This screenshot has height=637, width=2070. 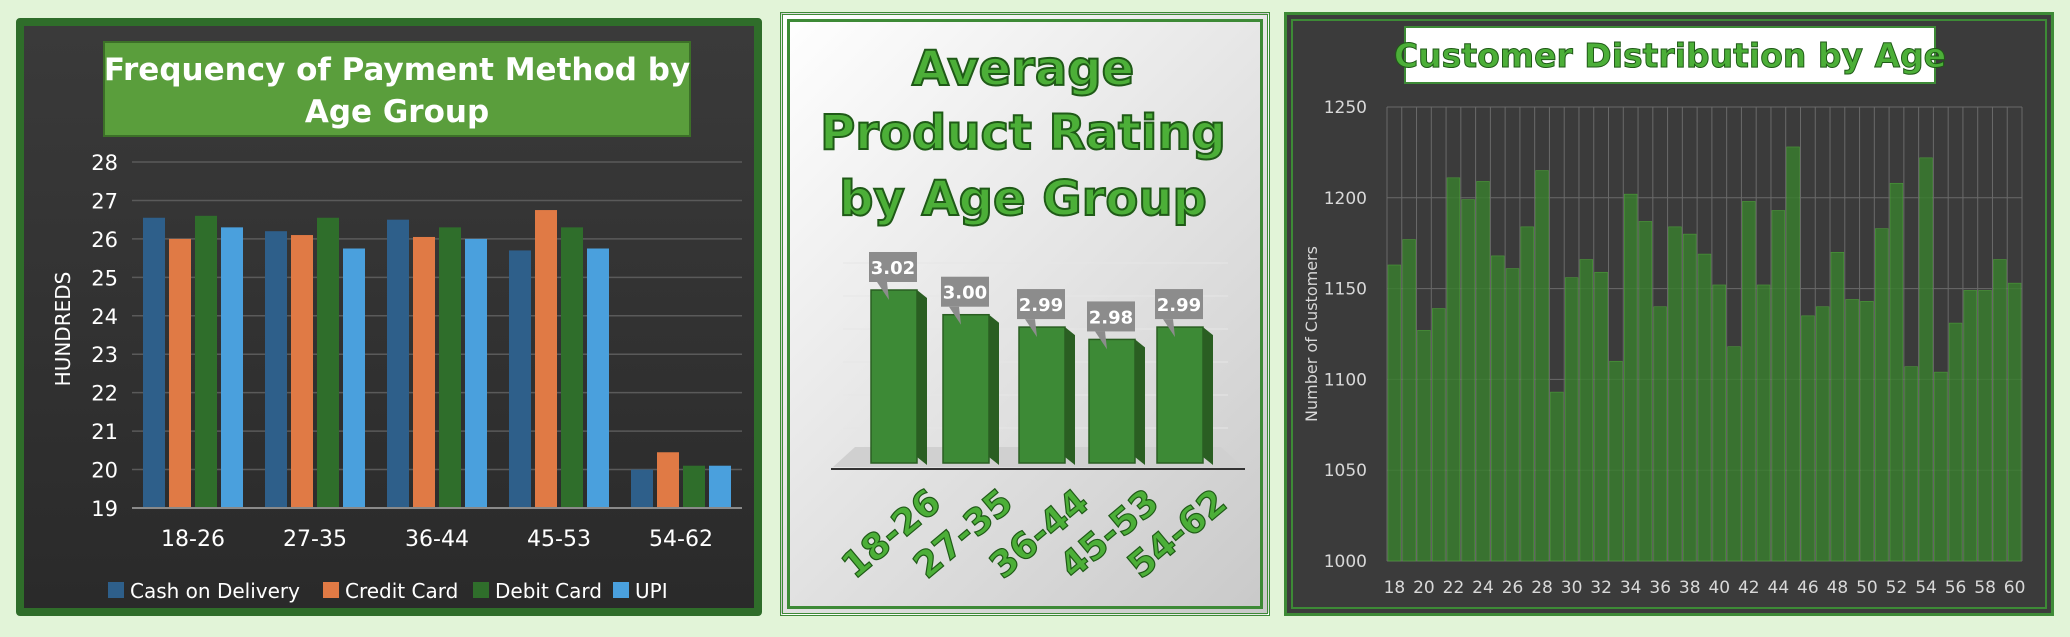 I want to click on x-tick-label: 36, so click(x=1660, y=588).